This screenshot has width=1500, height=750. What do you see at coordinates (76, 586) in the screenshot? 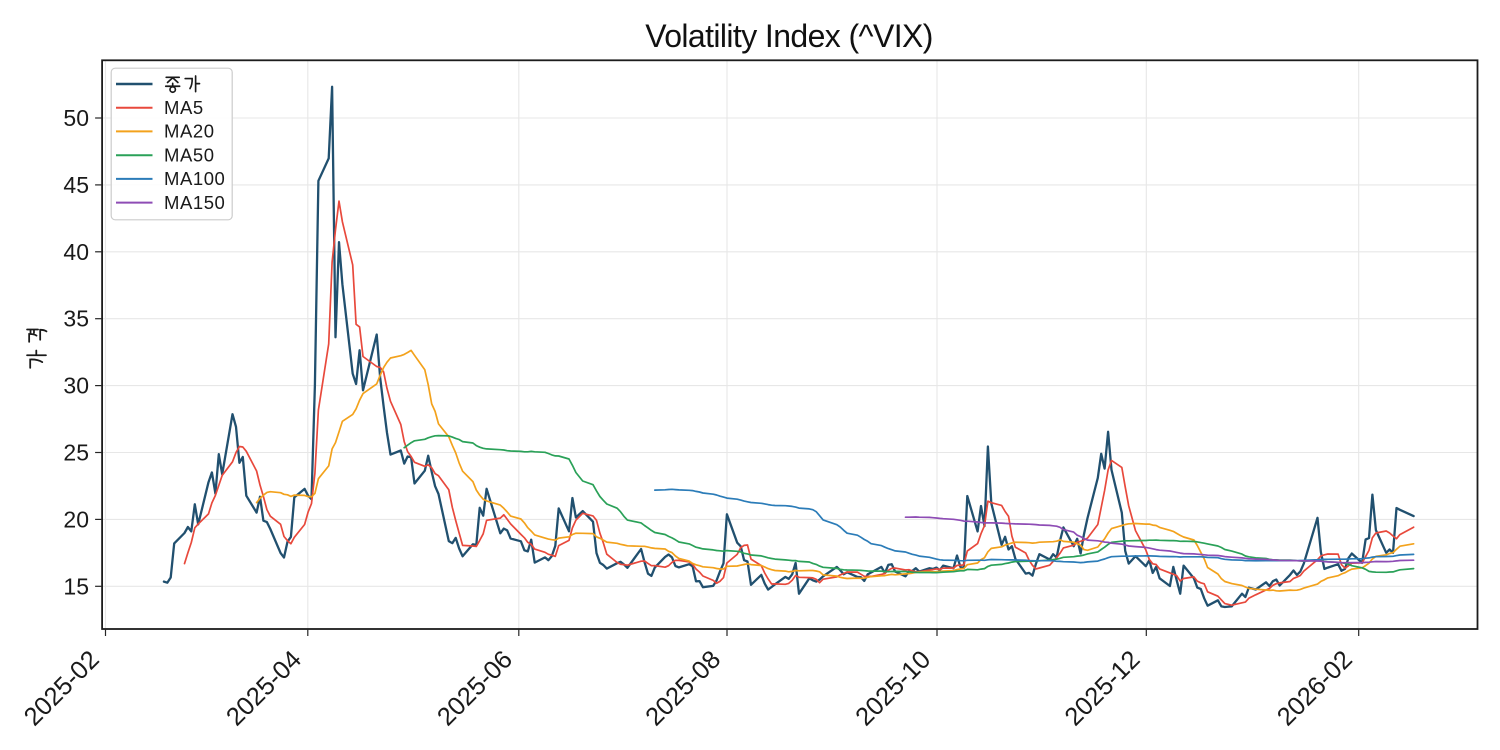
I see `svg-text: 15` at bounding box center [76, 586].